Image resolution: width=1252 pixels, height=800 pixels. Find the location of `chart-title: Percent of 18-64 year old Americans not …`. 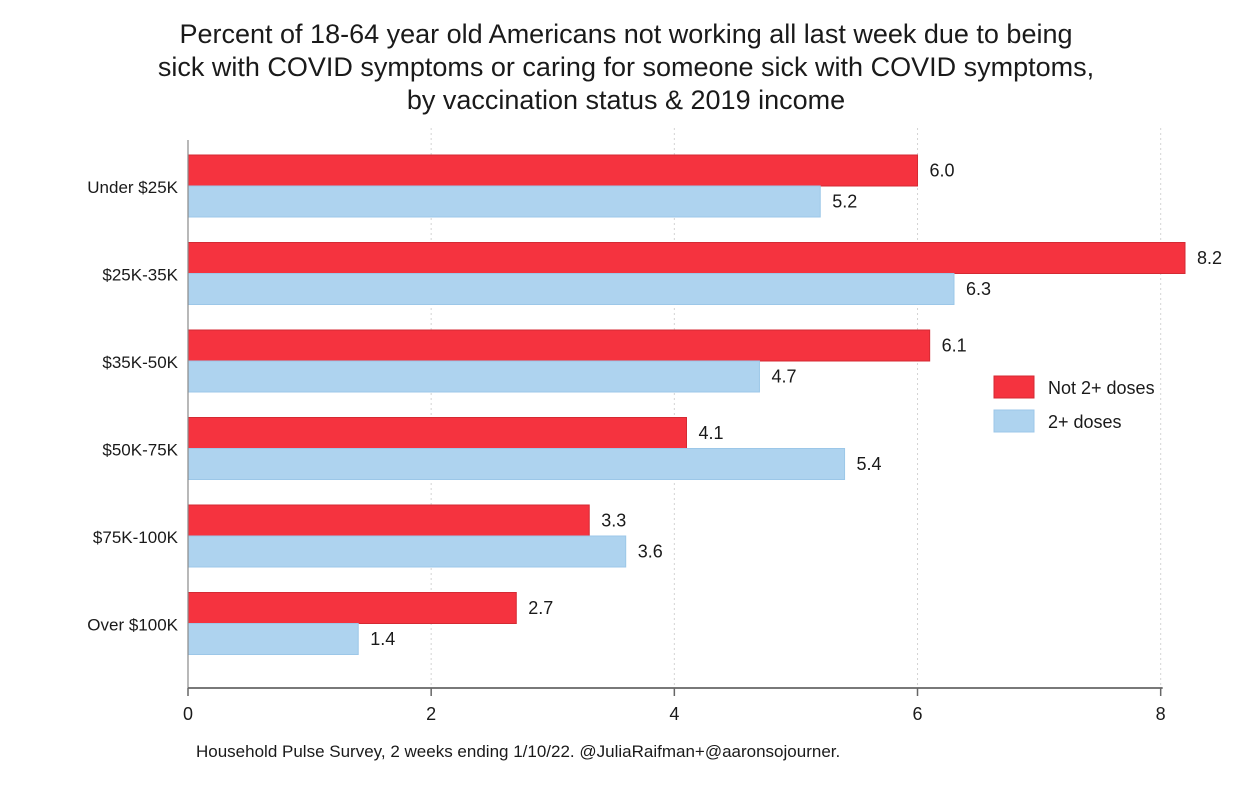

chart-title: Percent of 18-64 year old Americans not … is located at coordinates (626, 67).